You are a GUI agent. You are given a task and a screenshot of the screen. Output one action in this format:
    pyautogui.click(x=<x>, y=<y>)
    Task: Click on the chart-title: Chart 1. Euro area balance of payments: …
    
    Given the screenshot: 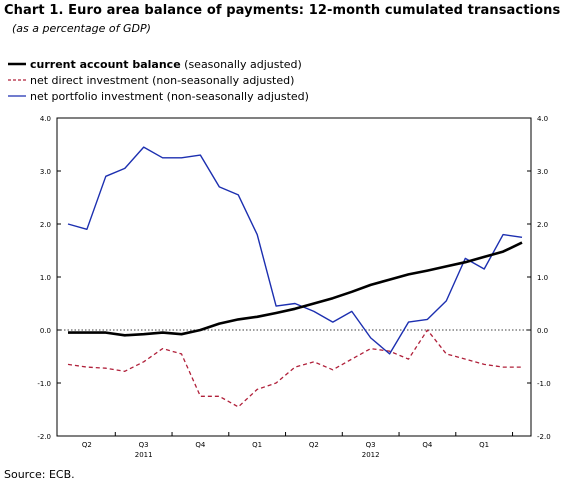 What is the action you would take?
    pyautogui.click(x=282, y=10)
    